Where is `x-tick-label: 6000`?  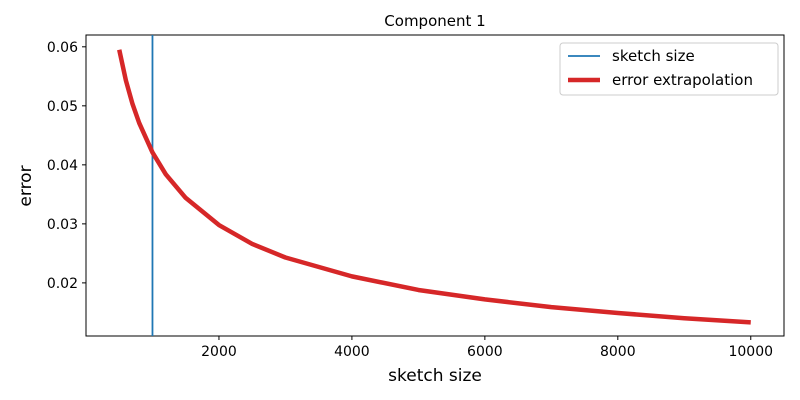
x-tick-label: 6000 is located at coordinates (485, 352).